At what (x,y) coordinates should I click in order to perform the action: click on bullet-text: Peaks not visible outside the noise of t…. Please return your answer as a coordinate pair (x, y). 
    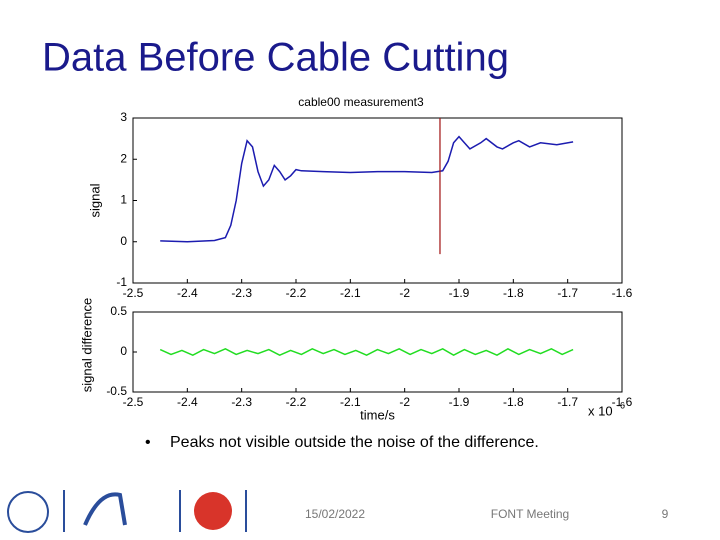
    Looking at the image, I should click on (354, 442).